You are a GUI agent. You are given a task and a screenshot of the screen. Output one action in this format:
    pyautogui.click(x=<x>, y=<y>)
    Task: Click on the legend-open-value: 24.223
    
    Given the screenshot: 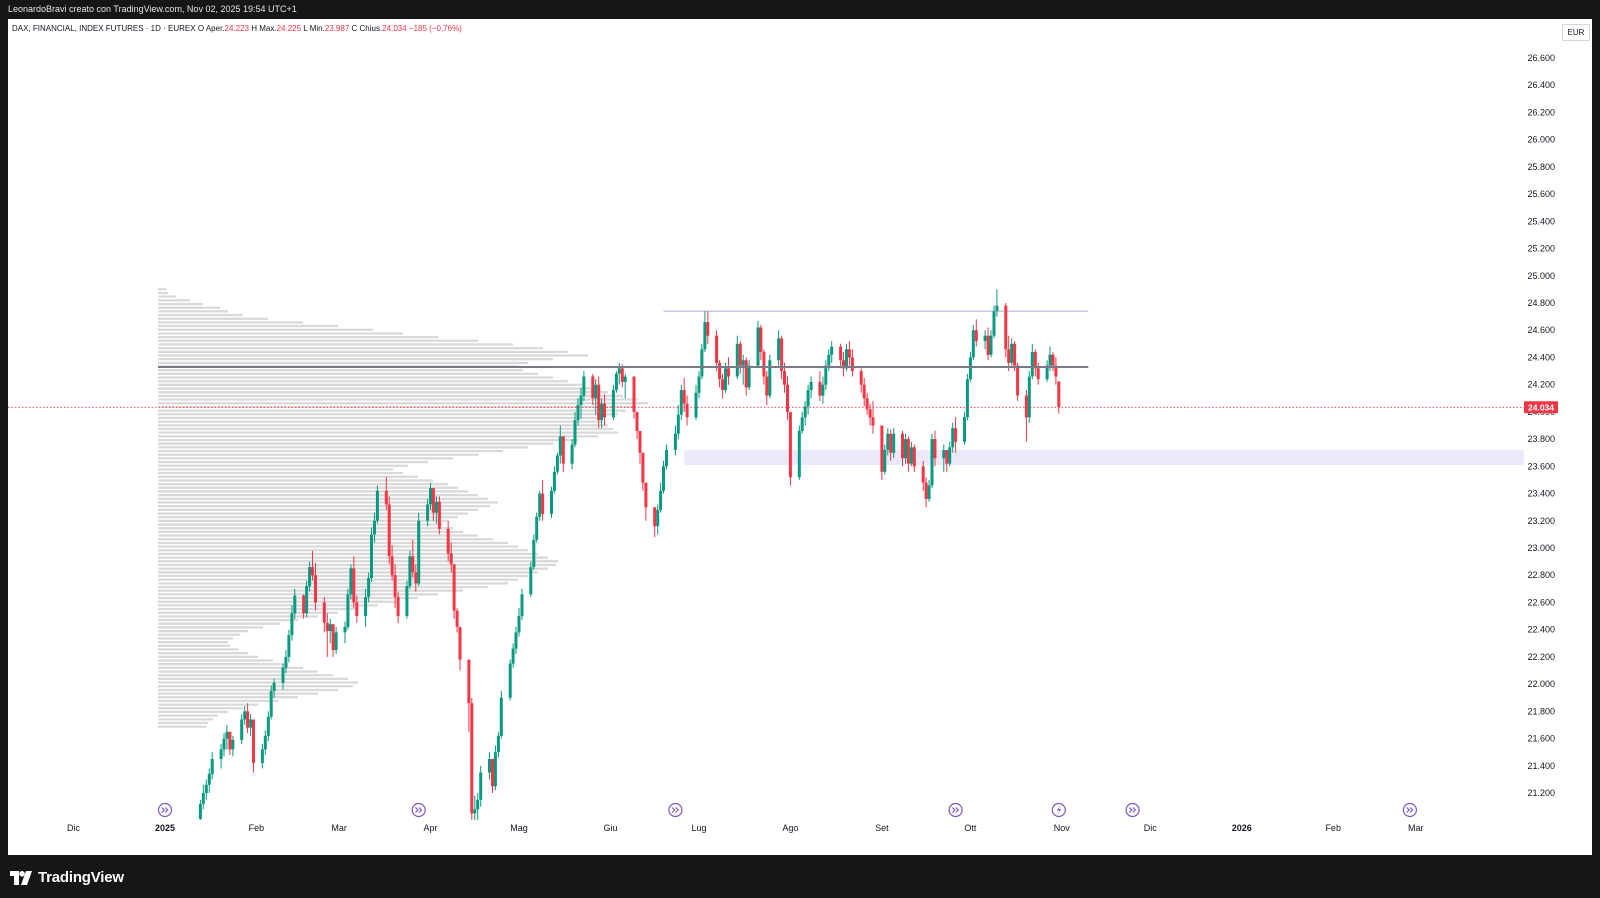 What is the action you would take?
    pyautogui.click(x=236, y=28)
    